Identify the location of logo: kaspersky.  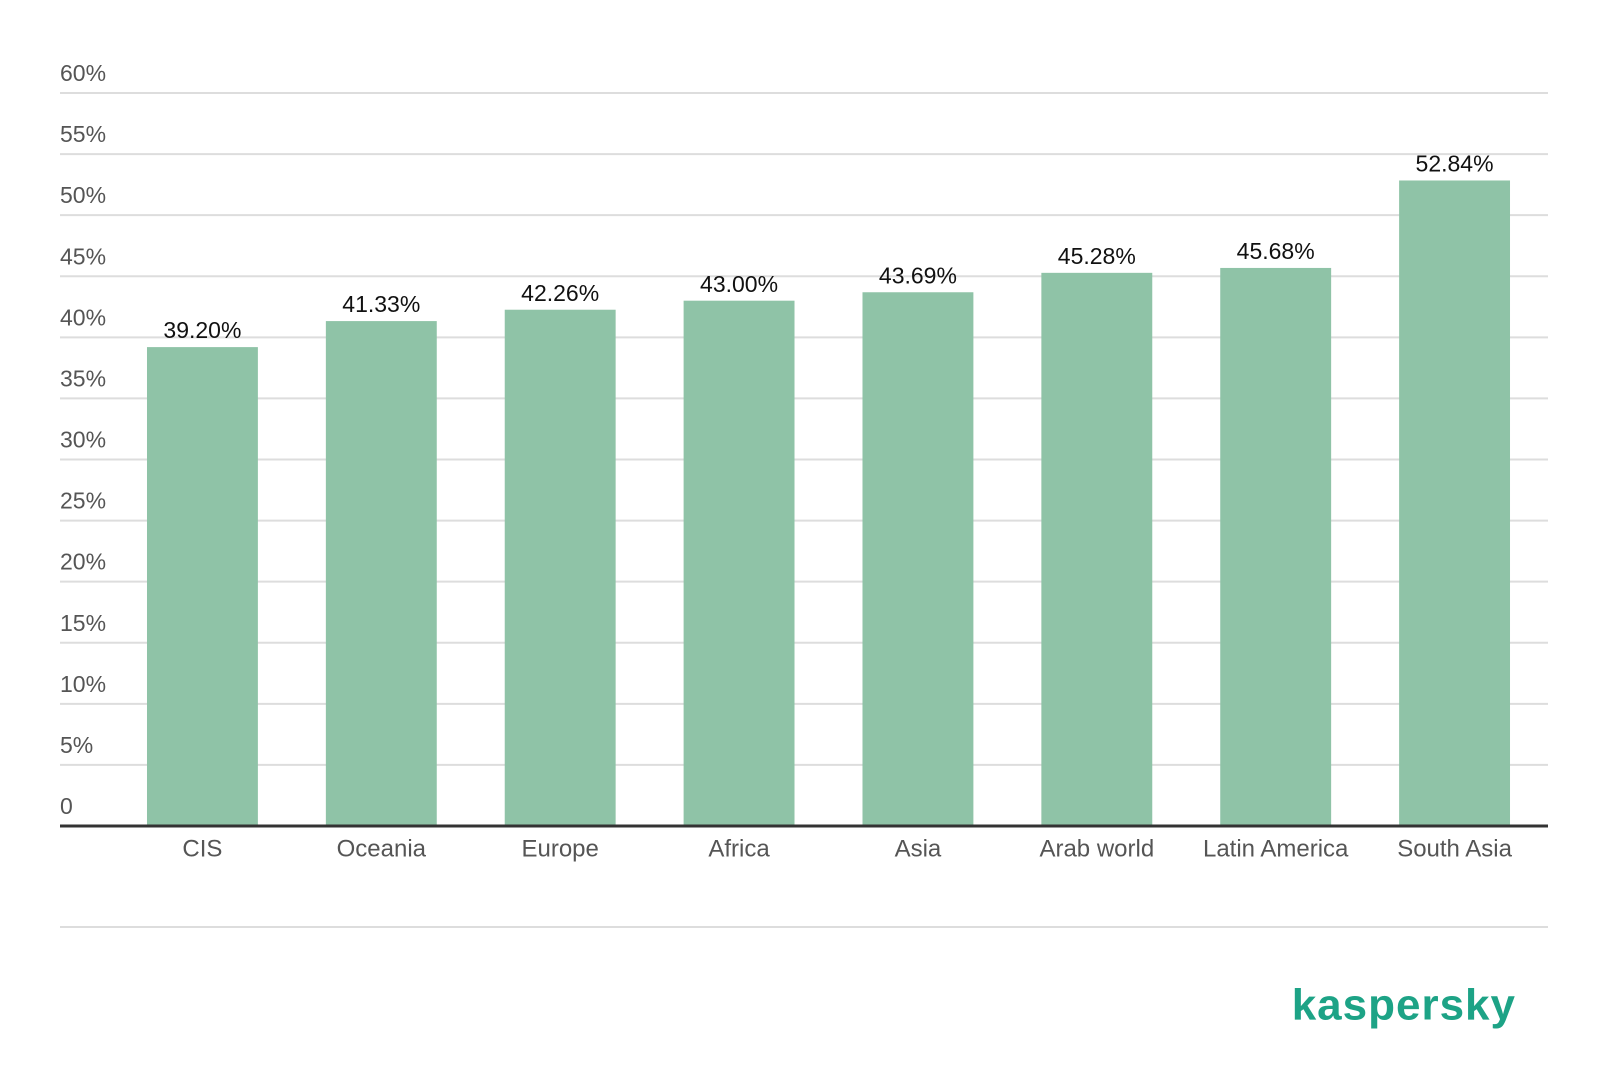
(1404, 1005).